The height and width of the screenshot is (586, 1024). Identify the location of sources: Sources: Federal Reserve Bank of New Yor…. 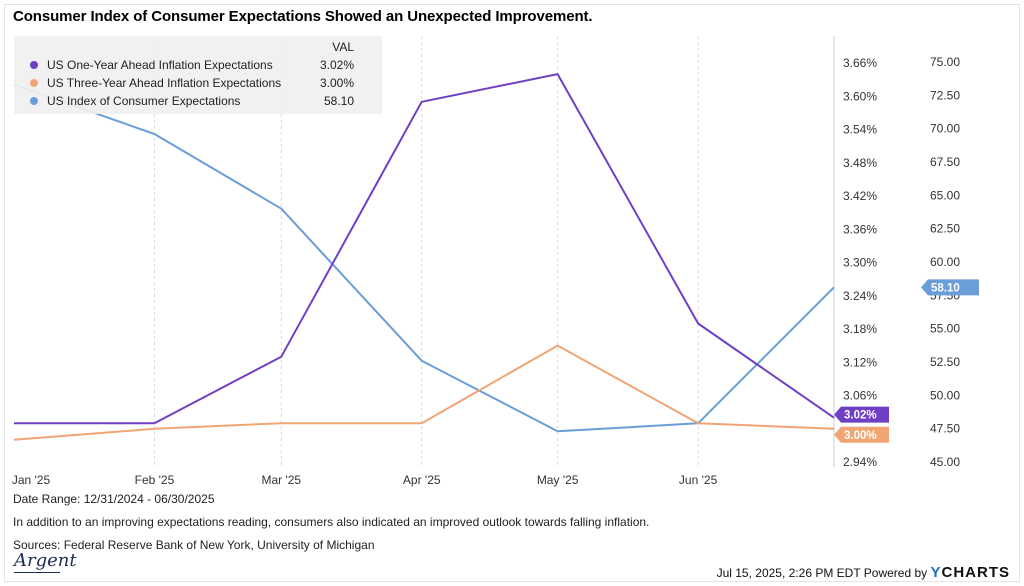
(194, 545).